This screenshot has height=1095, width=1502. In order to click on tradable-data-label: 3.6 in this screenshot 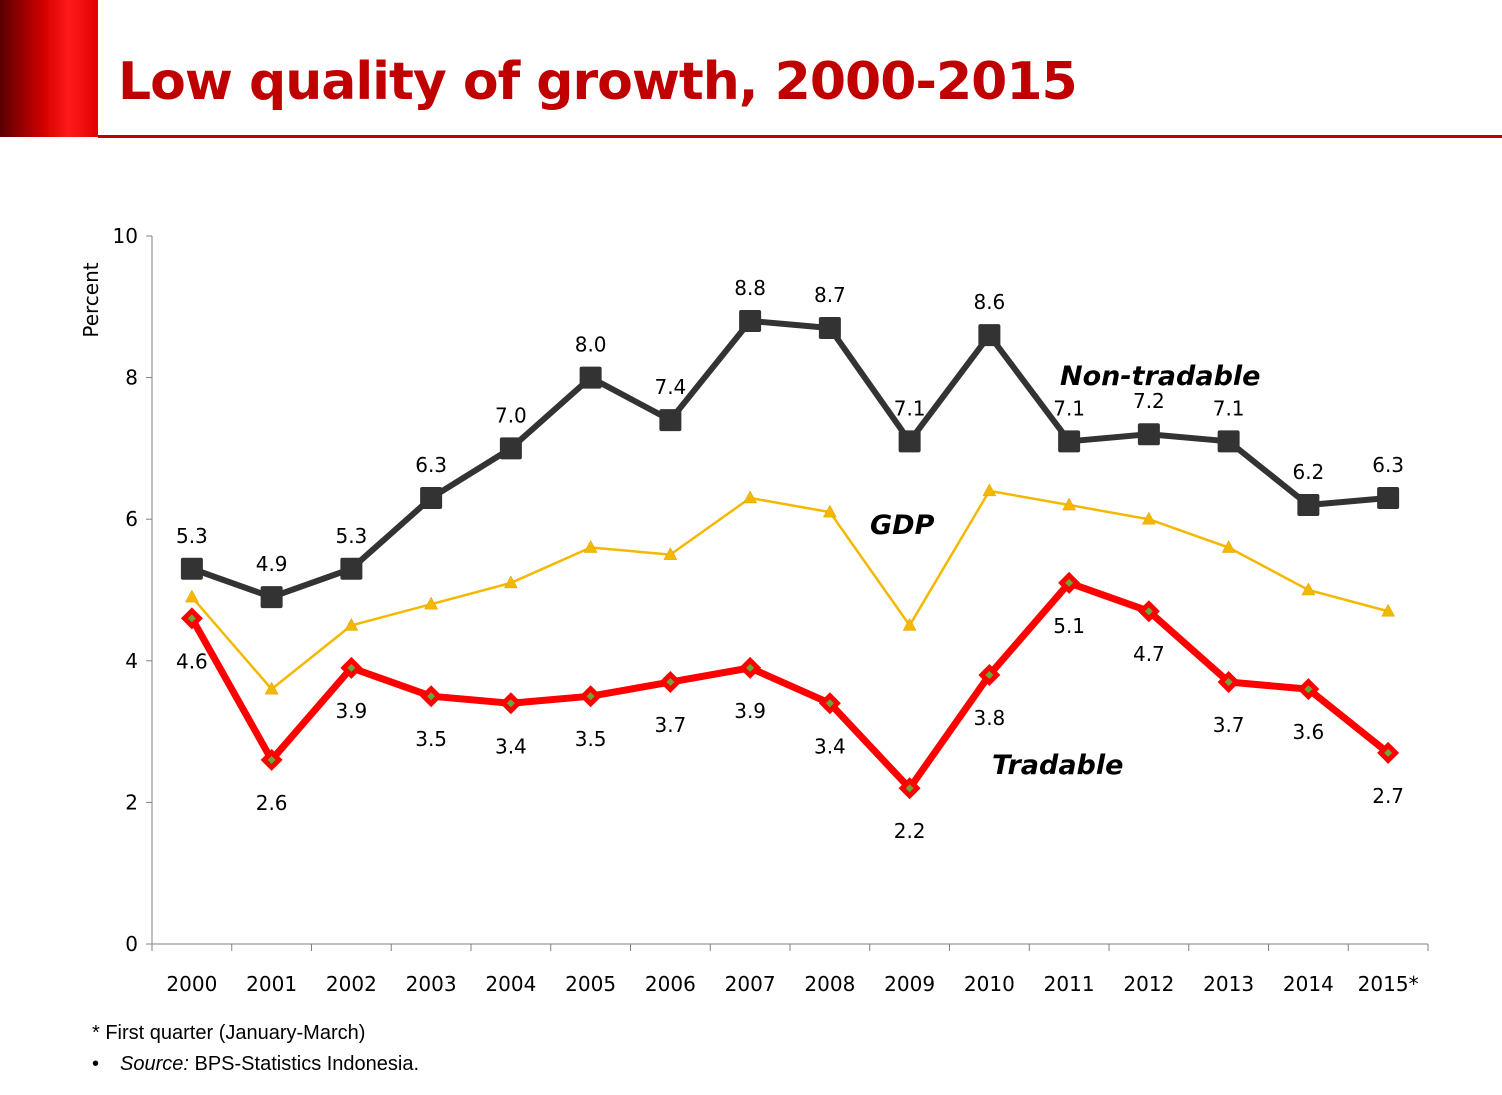, I will do `click(1308, 732)`.